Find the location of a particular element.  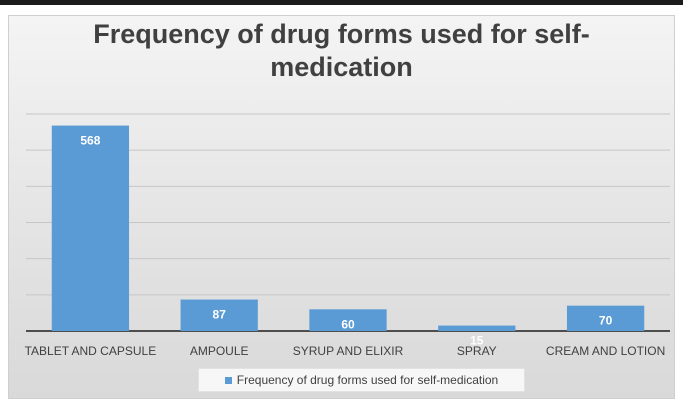

data-label: 60 is located at coordinates (348, 324).